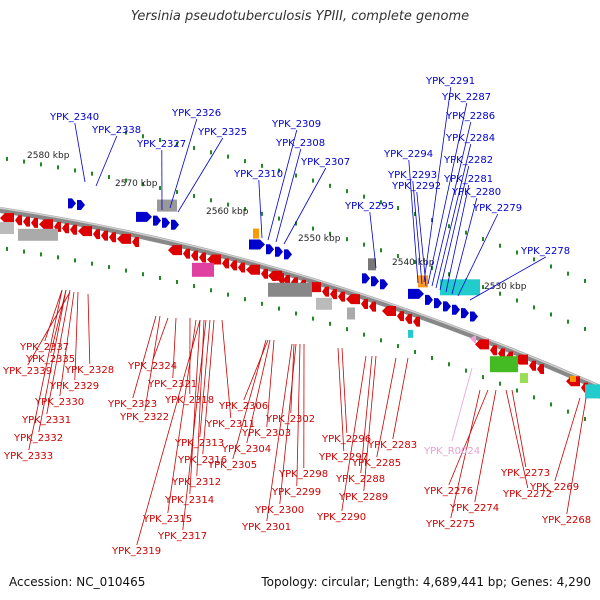  Describe the element at coordinates (360, 479) in the screenshot. I see `reverse-gene-label: YPK_2288` at that location.